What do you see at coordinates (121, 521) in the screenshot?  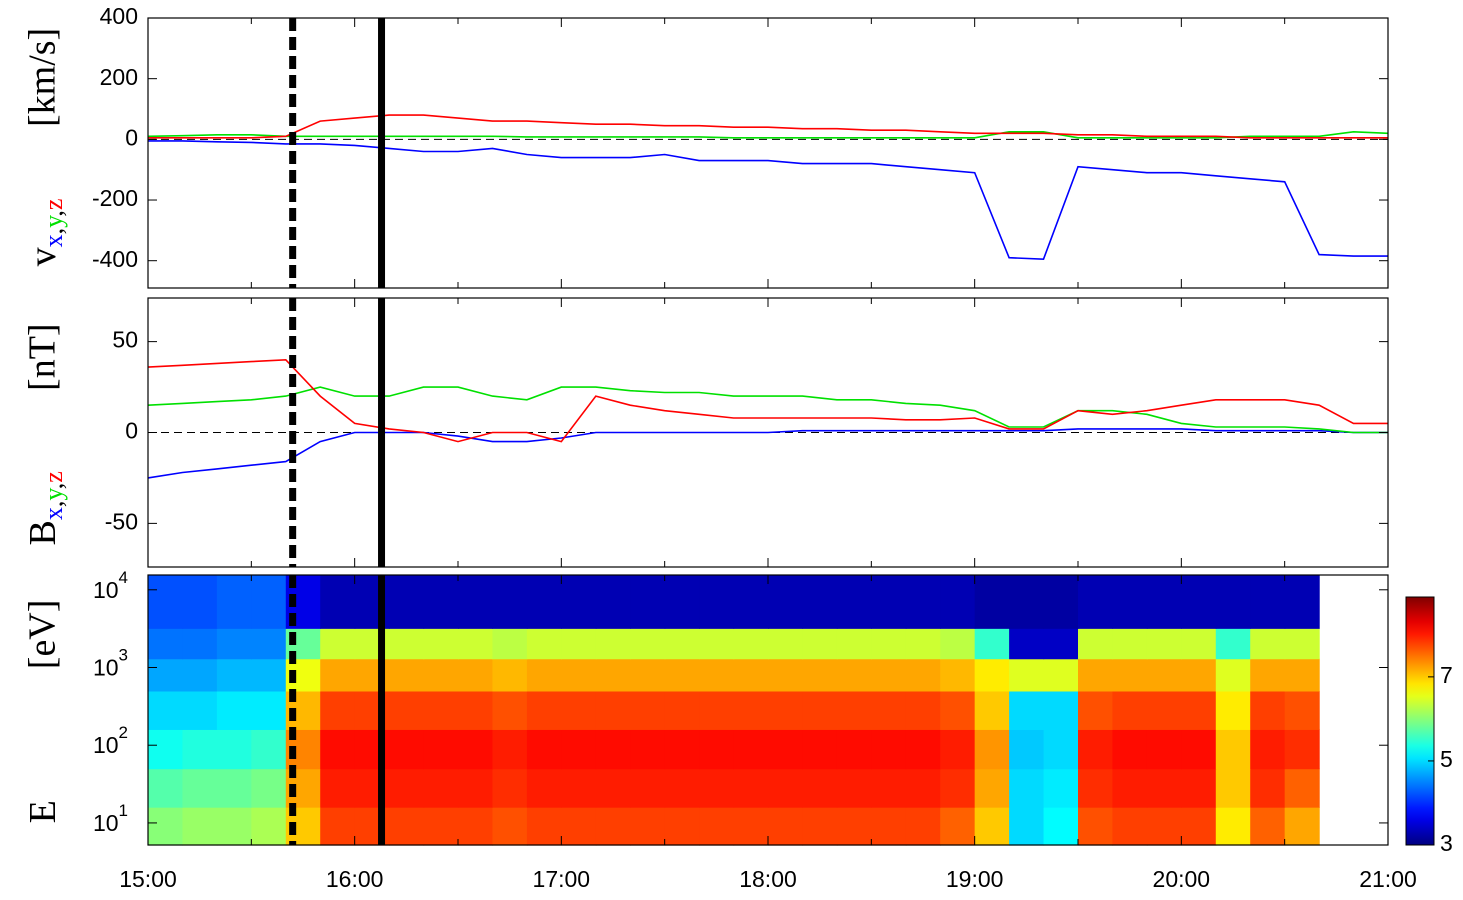 I see `y-tick-label: -50` at bounding box center [121, 521].